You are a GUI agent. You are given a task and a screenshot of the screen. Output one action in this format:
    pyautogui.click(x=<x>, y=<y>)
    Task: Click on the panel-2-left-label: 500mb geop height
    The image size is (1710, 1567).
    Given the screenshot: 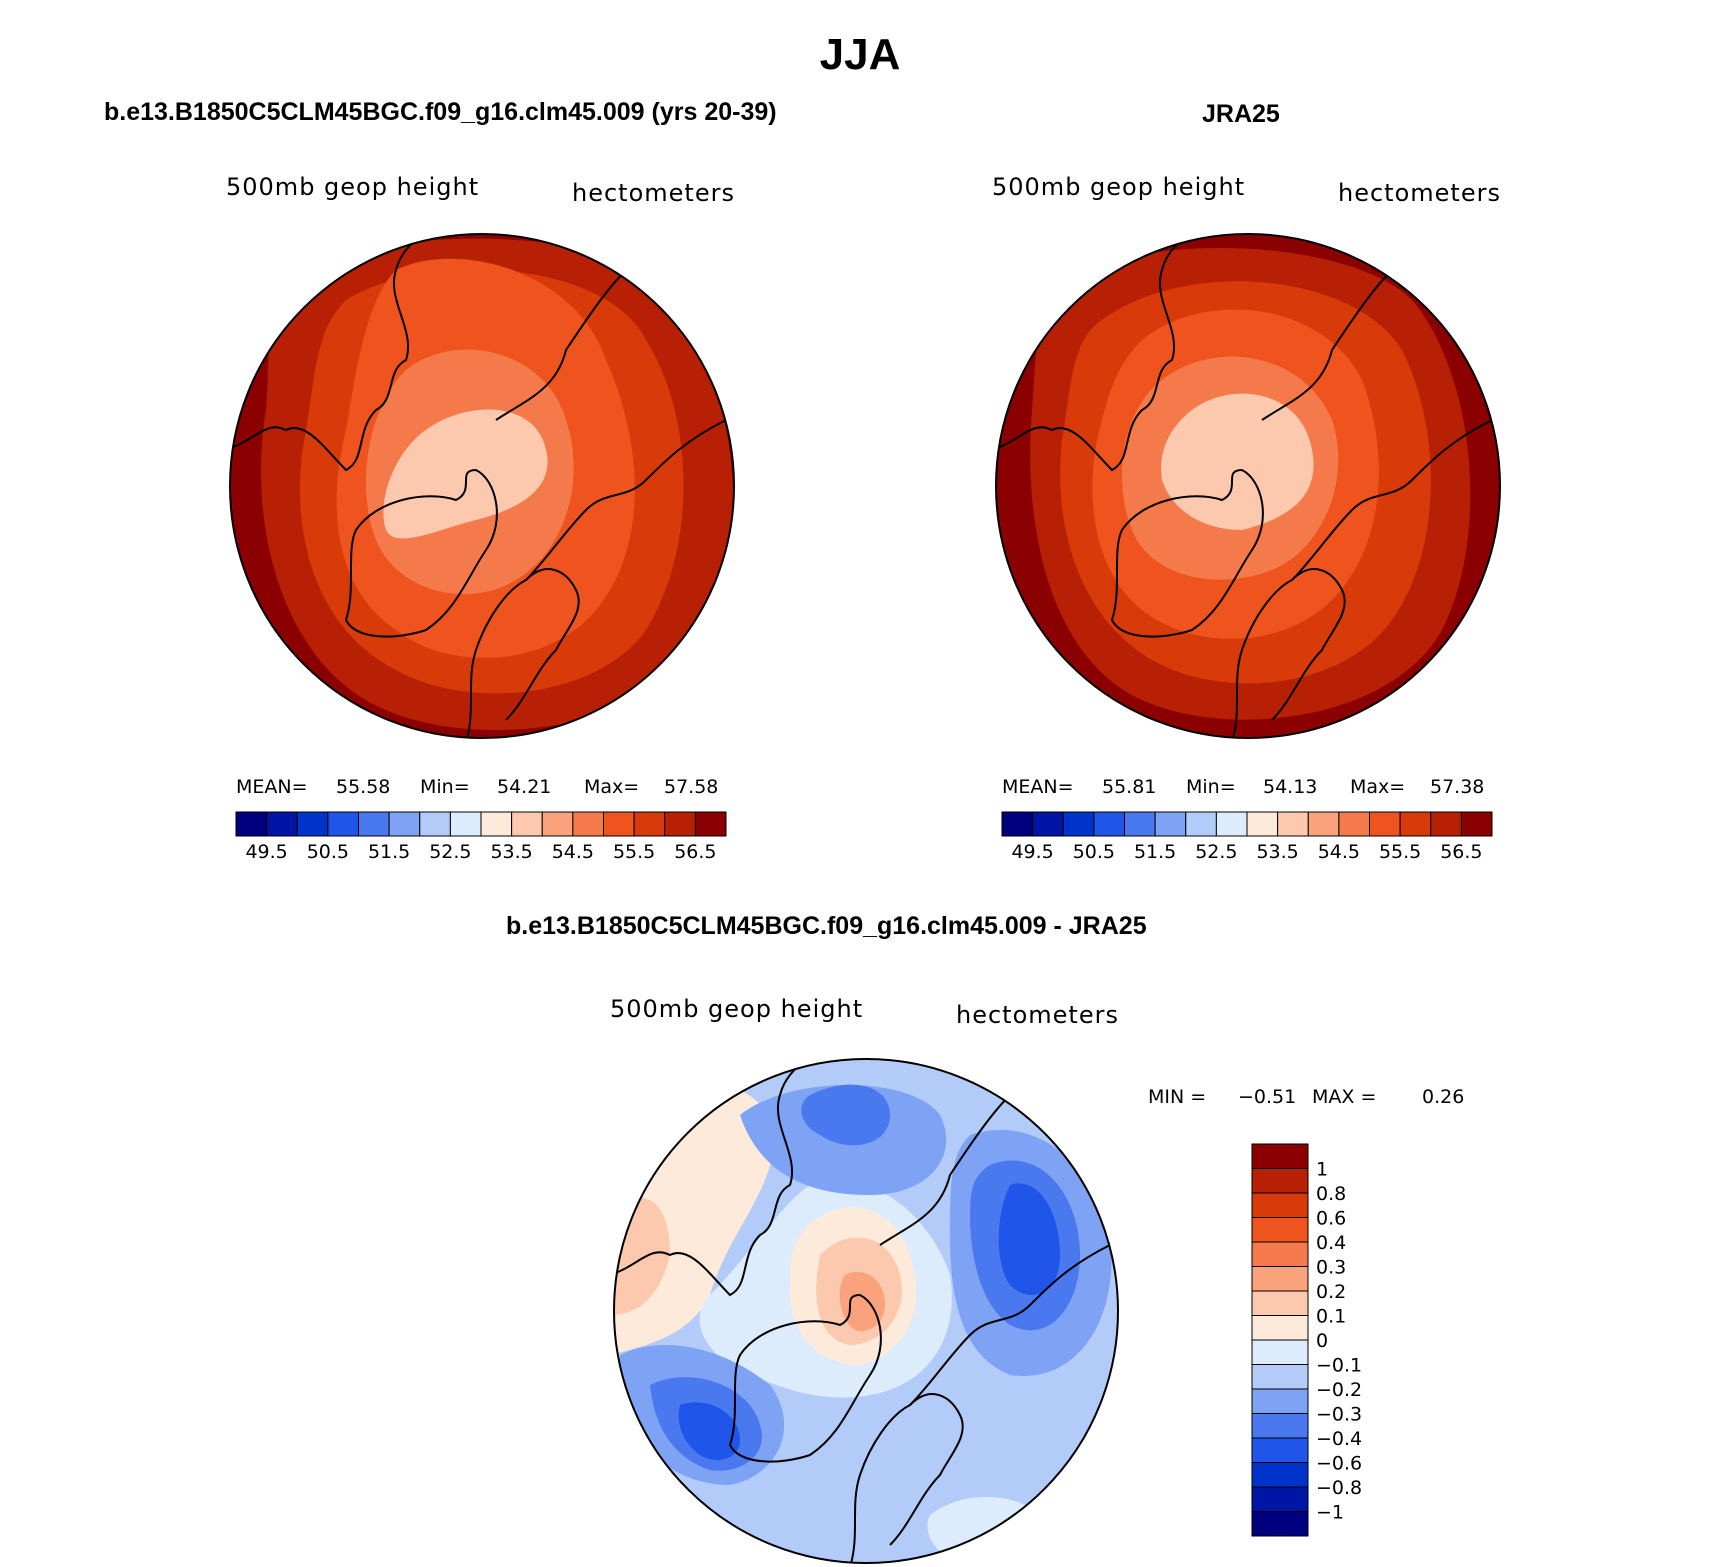 What is the action you would take?
    pyautogui.click(x=1119, y=187)
    